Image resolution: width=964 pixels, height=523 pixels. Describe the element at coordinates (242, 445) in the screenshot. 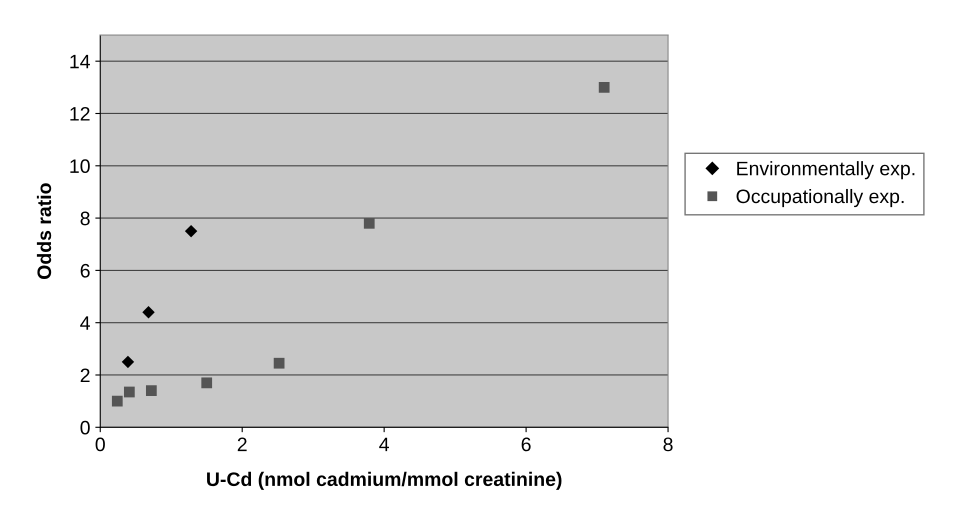

I see `x-tick-label: 2` at that location.